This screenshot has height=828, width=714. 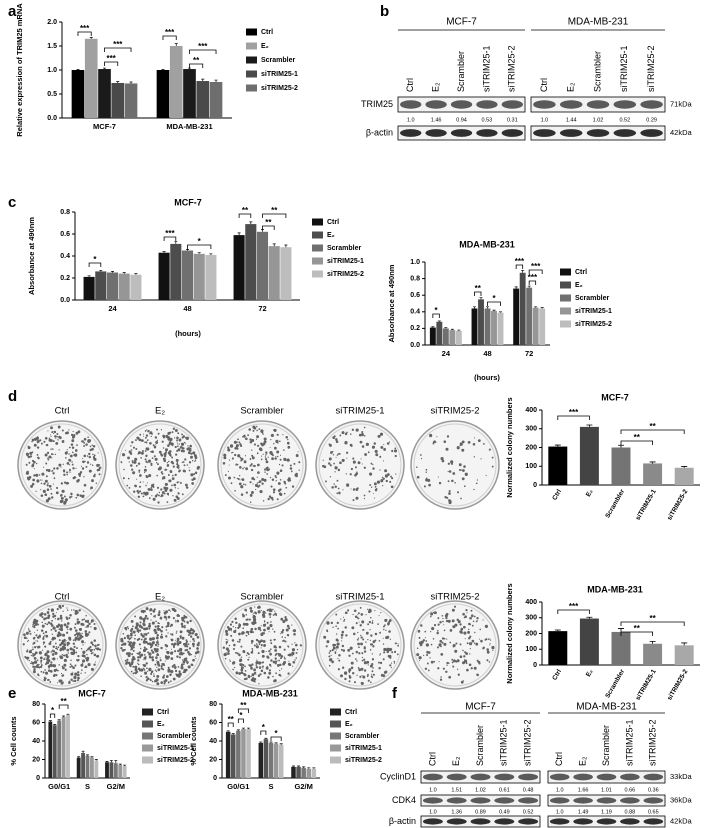 I want to click on y-tick-label: 0.0, so click(x=65, y=300).